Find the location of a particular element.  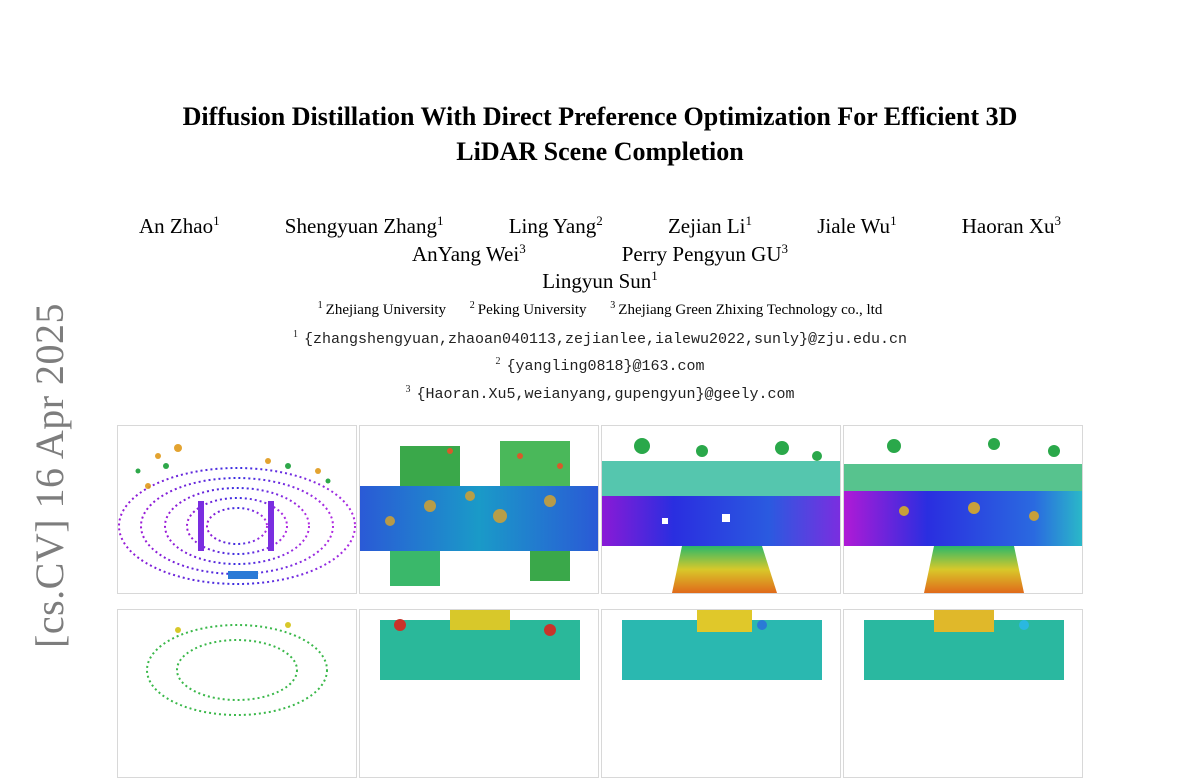

lidar-completion-b-icon is located at coordinates (721, 509).